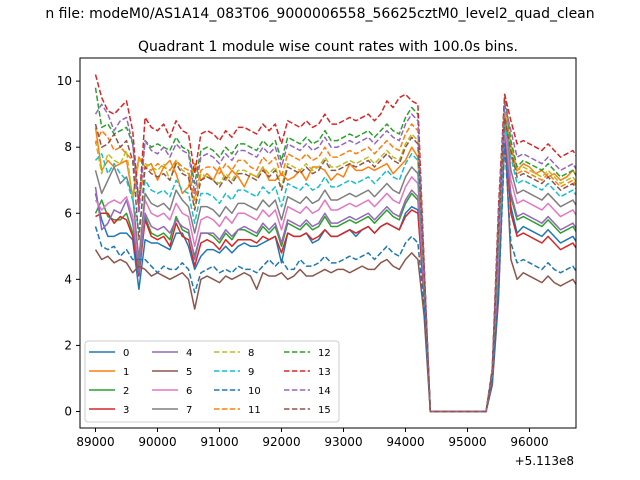  I want to click on legend-label-4: 4, so click(189, 353).